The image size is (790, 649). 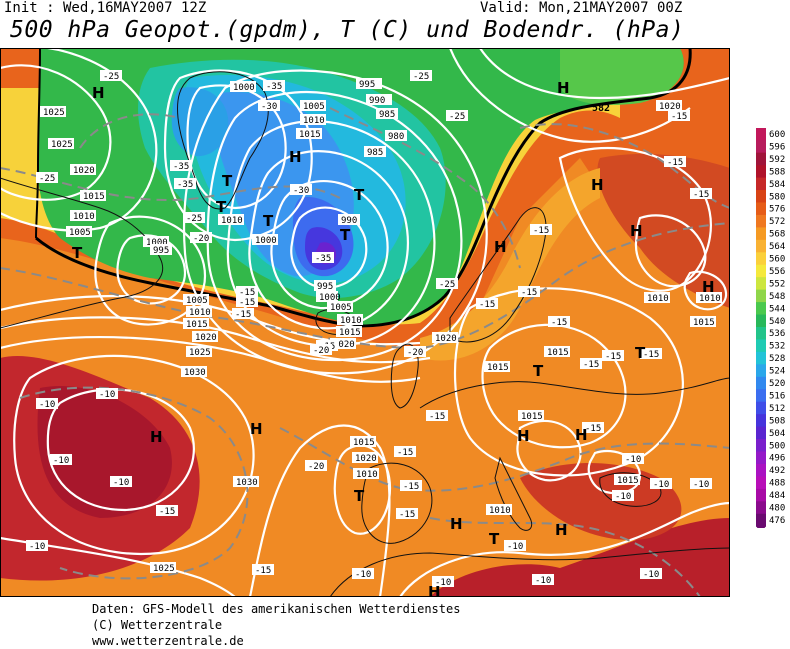 What do you see at coordinates (185, 185) in the screenshot?
I see `svg-text: -35` at bounding box center [185, 185].